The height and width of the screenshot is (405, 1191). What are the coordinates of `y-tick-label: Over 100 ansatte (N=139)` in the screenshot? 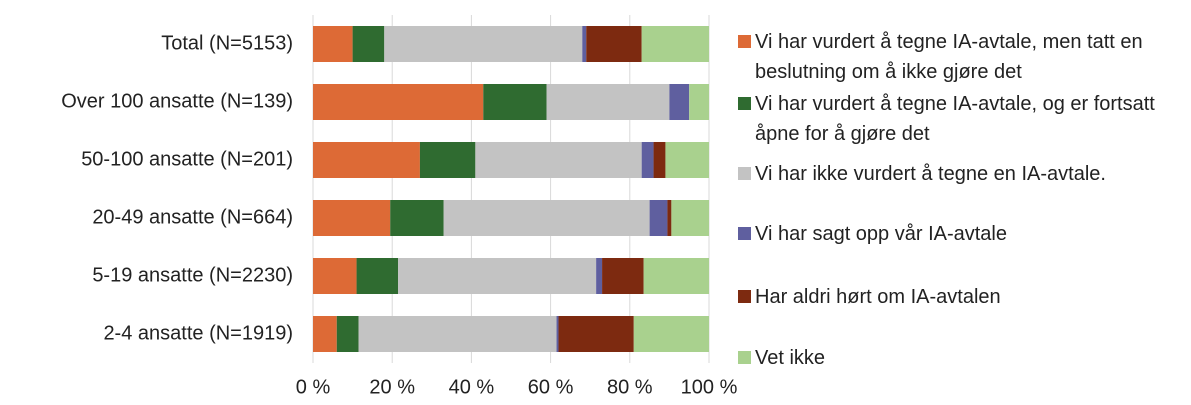 It's located at (177, 101).